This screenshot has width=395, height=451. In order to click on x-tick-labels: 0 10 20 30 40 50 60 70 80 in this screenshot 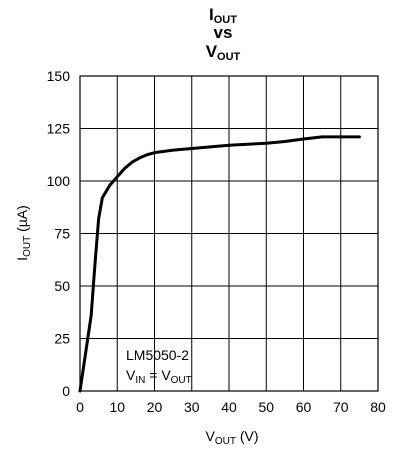, I will do `click(231, 407)`.